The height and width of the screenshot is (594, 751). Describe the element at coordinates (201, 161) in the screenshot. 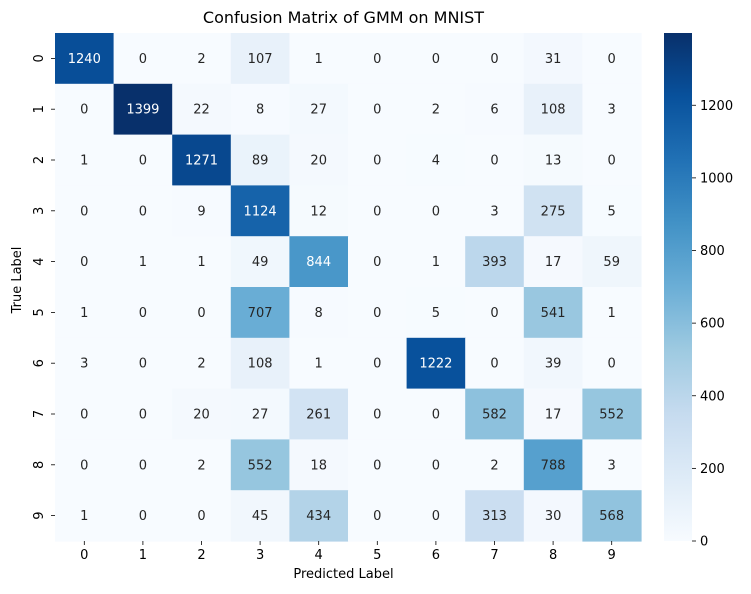

I see `heatmap-cell-value: 1271` at that location.